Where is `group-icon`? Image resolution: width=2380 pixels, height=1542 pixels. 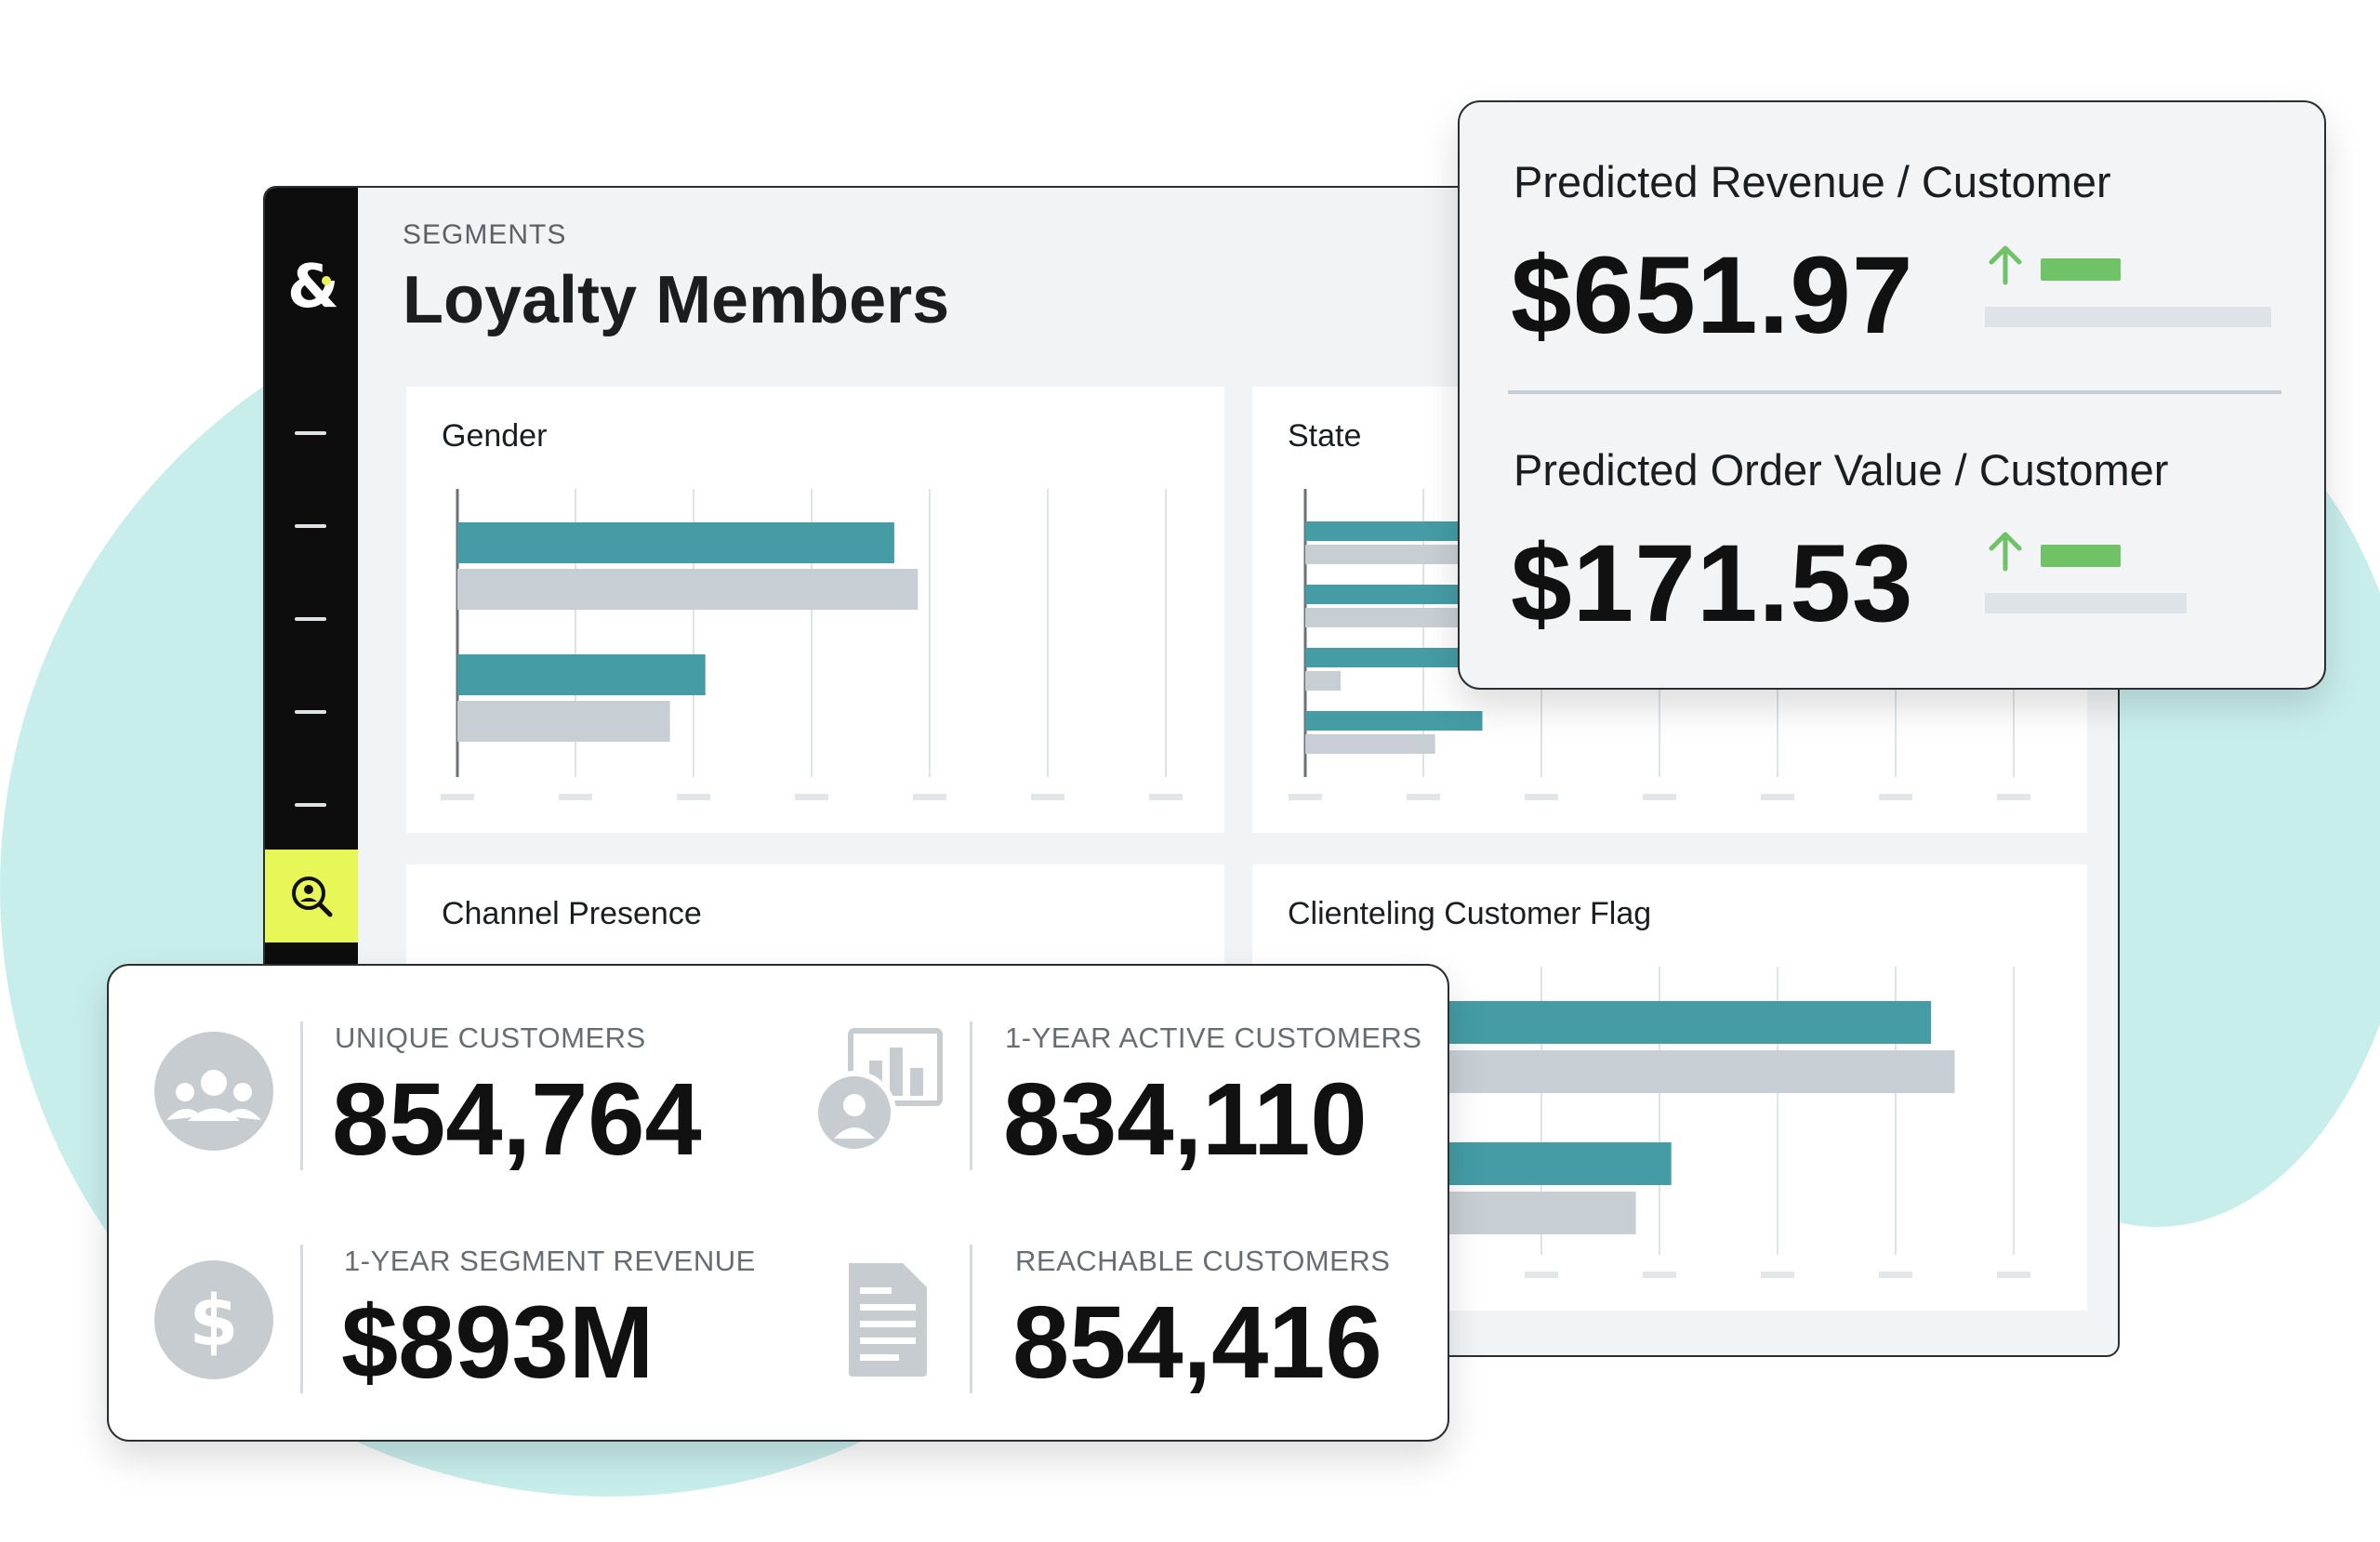 group-icon is located at coordinates (213, 1091).